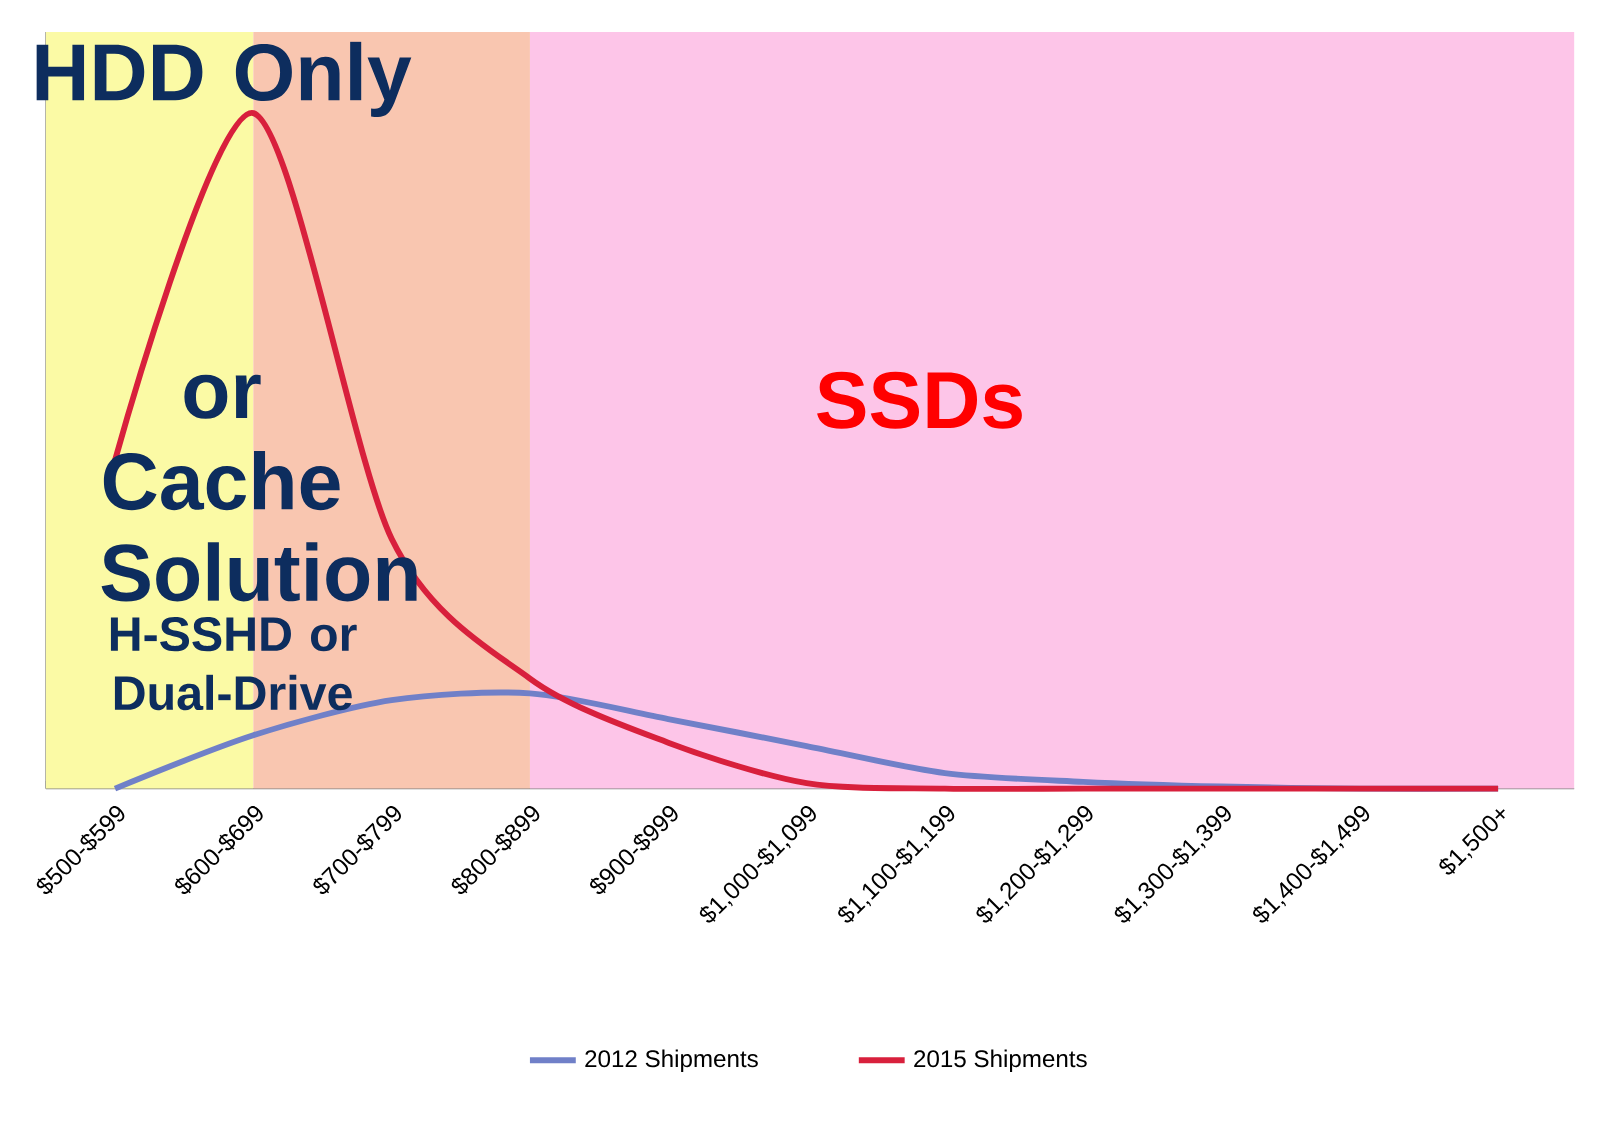 The width and height of the screenshot is (1620, 1140). Describe the element at coordinates (671, 1061) in the screenshot. I see `legend-label: 2012 Shipments` at that location.